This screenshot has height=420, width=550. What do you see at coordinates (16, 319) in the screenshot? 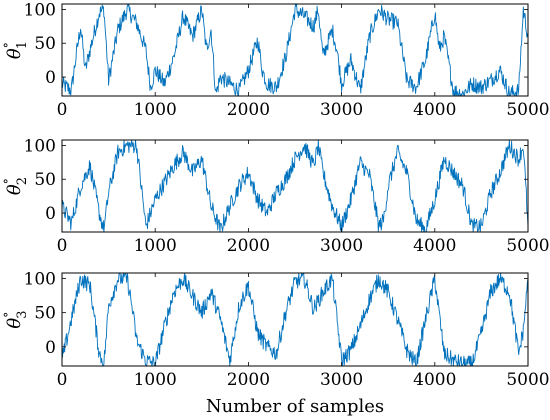
I see `y-axis-label-3: θ°3` at bounding box center [16, 319].